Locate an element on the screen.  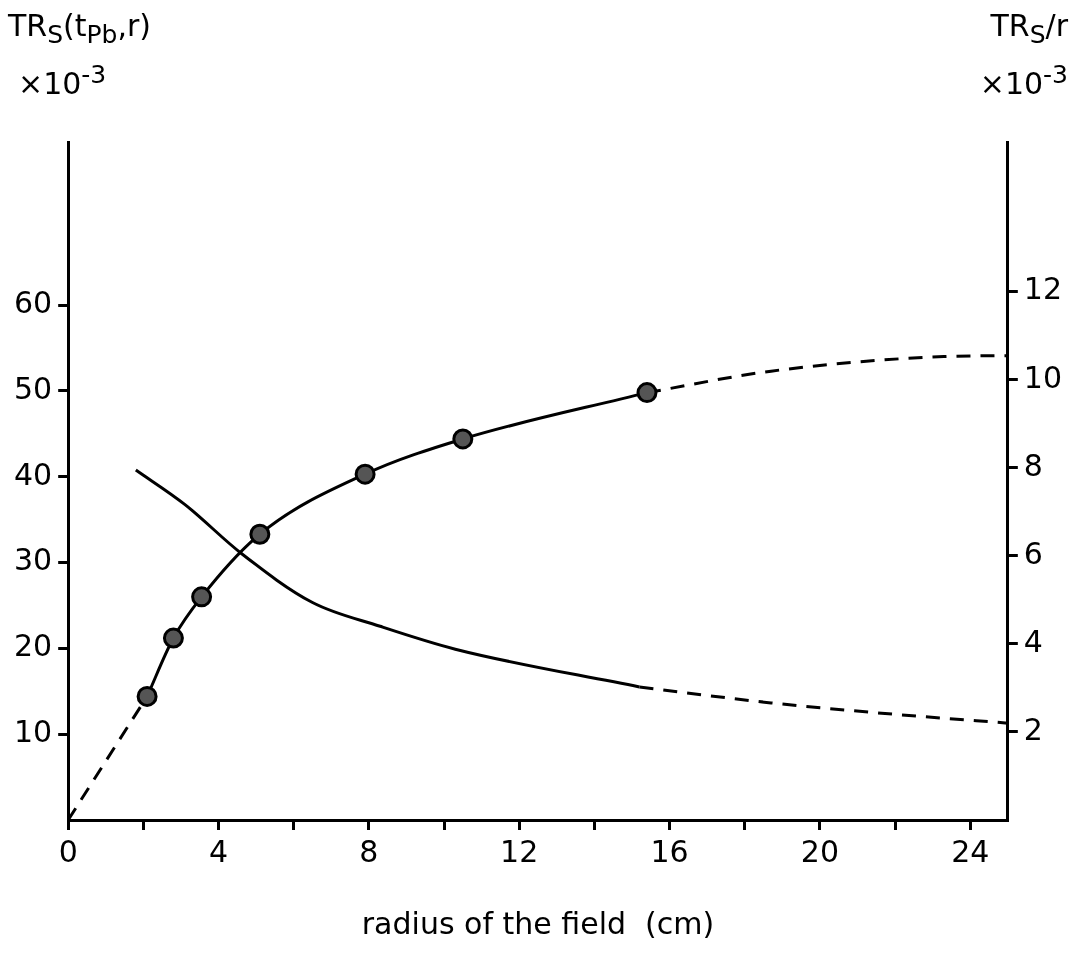
x-tick-label: 12 is located at coordinates (519, 851).